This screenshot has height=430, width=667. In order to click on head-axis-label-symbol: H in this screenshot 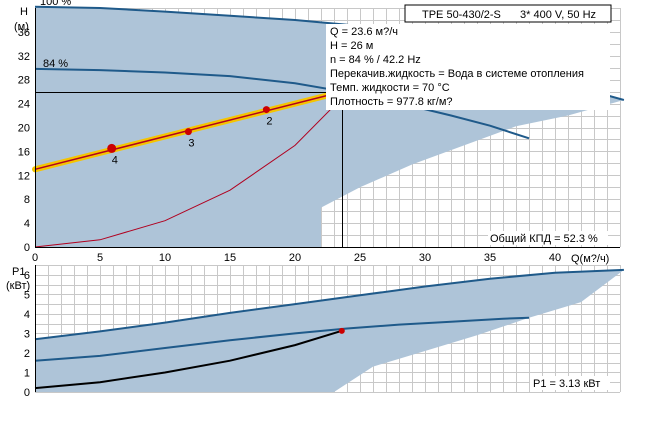, I will do `click(24, 12)`.